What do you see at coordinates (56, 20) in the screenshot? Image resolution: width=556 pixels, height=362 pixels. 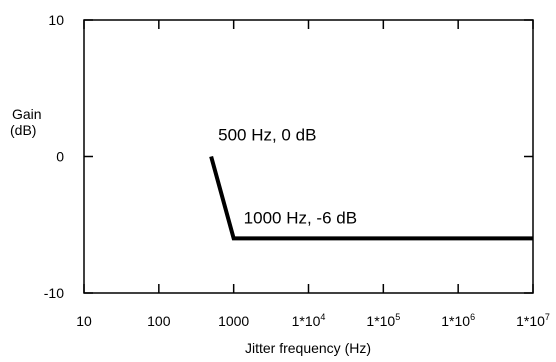 I see `y-tick-label: 10` at bounding box center [56, 20].